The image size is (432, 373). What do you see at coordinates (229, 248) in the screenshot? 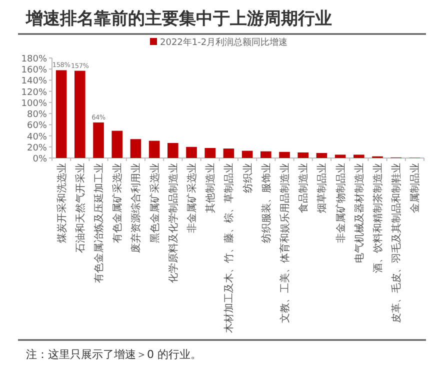
I see `x-tick-label: 木材加工及木、竹、藤、棕、草制品业` at bounding box center [229, 248].